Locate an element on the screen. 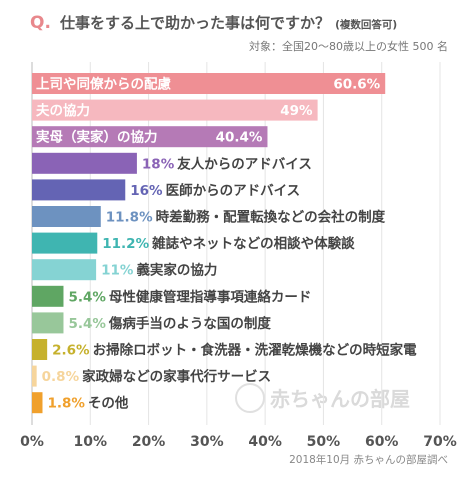 Image resolution: width=471 pixels, height=480 pixels. x-tick-label: 50% is located at coordinates (324, 442).